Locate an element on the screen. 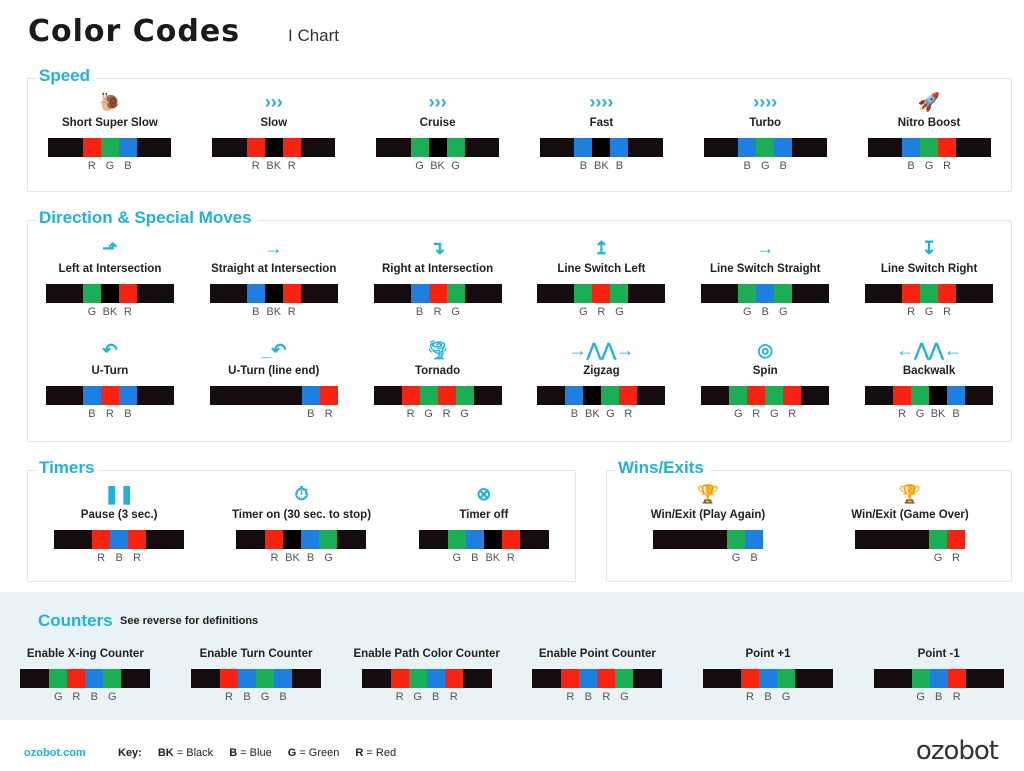 The image size is (1024, 771). key-item: G = Green is located at coordinates (313, 753).